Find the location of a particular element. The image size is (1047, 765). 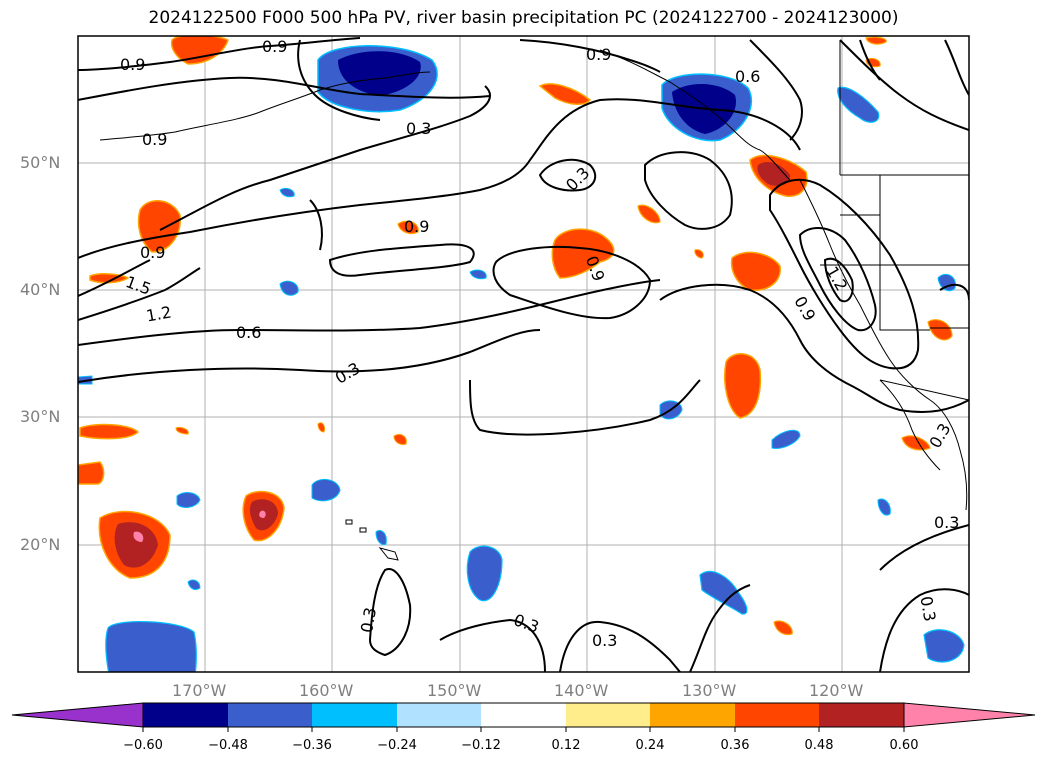

colorbar-tick-label: 0.48 is located at coordinates (819, 745).